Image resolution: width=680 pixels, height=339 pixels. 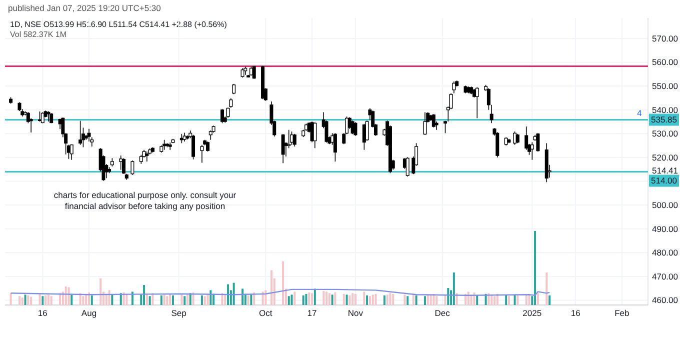 What do you see at coordinates (665, 109) in the screenshot?
I see `y-tick-label: 540.00` at bounding box center [665, 109].